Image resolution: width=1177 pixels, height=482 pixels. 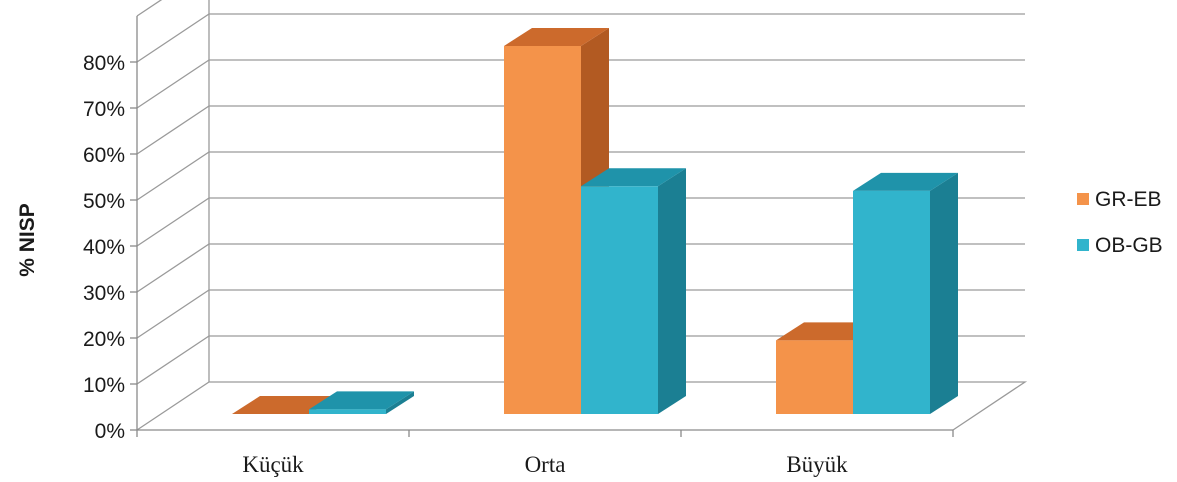 What do you see at coordinates (1128, 199) in the screenshot?
I see `legend-label: GR-EB` at bounding box center [1128, 199].